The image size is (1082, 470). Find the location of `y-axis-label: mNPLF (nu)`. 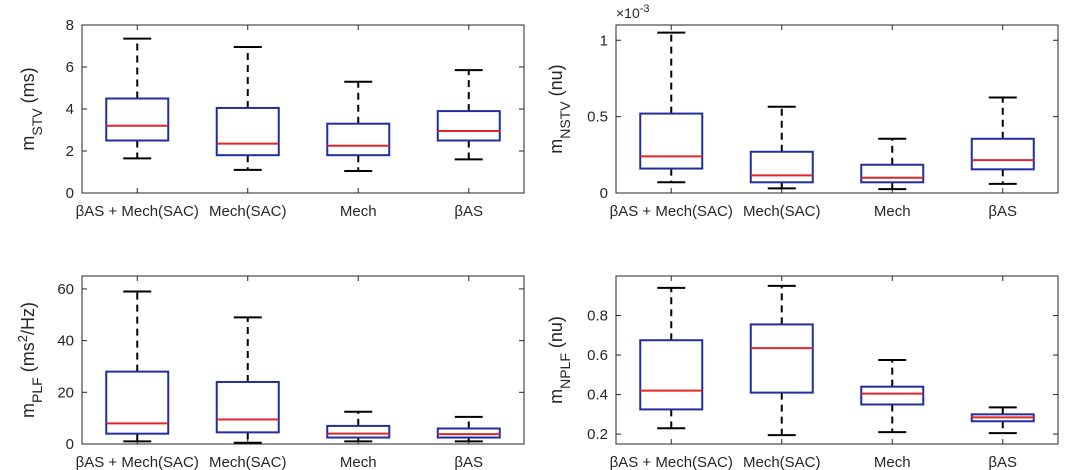

y-axis-label: mNPLF (nu) is located at coordinates (559, 360).